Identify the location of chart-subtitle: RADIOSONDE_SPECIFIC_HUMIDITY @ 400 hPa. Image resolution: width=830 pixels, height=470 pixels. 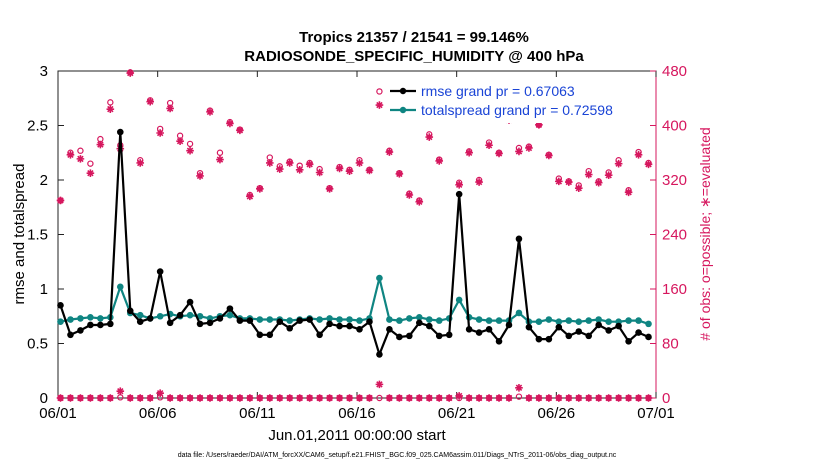
(414, 56).